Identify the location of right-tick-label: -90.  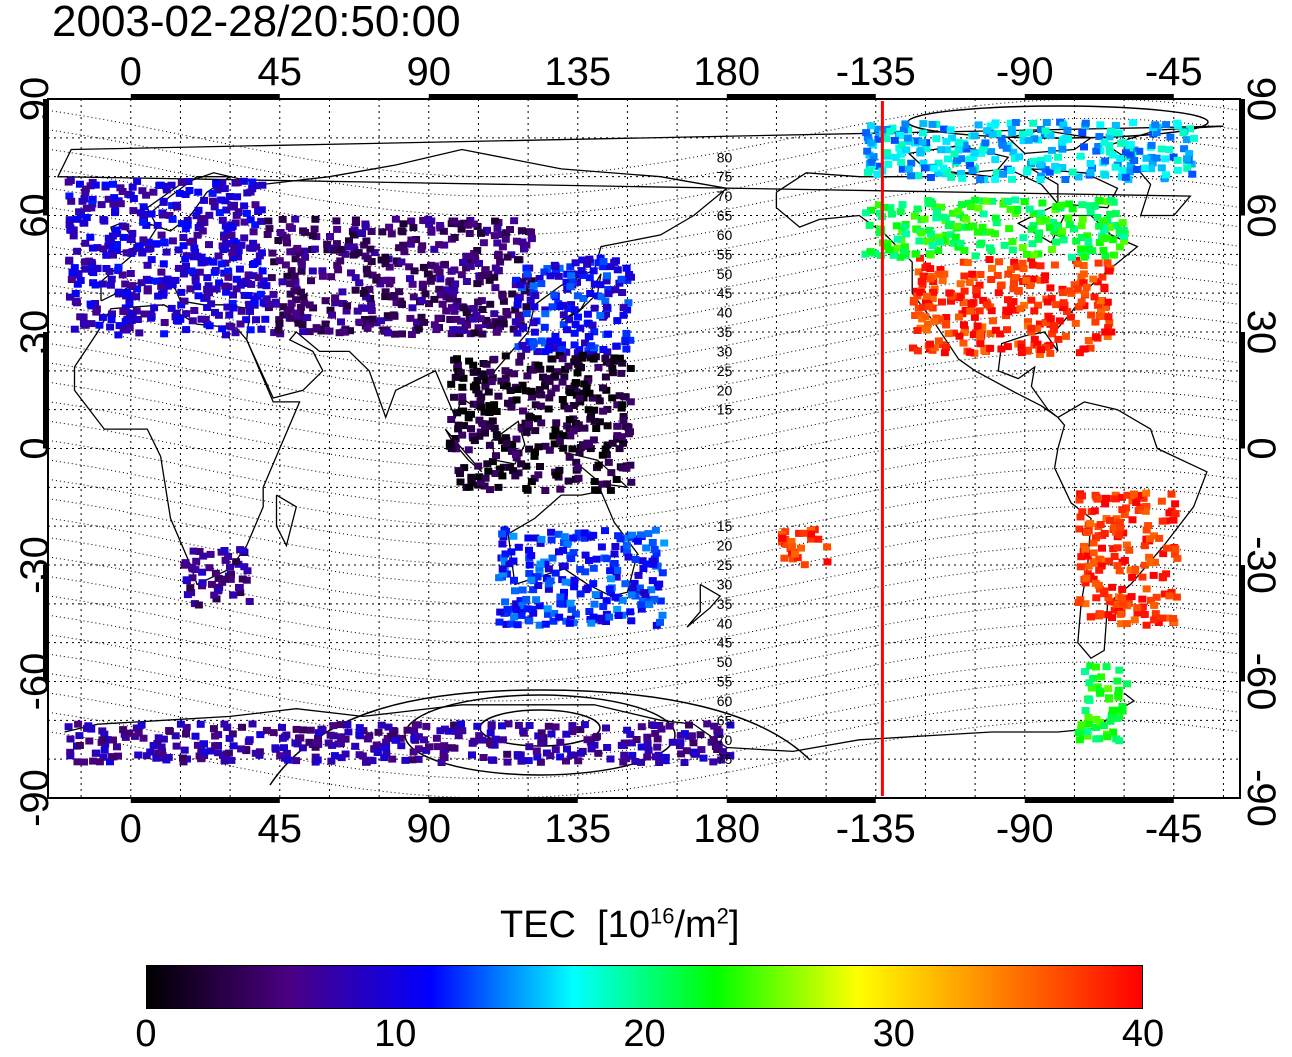
(1261, 798).